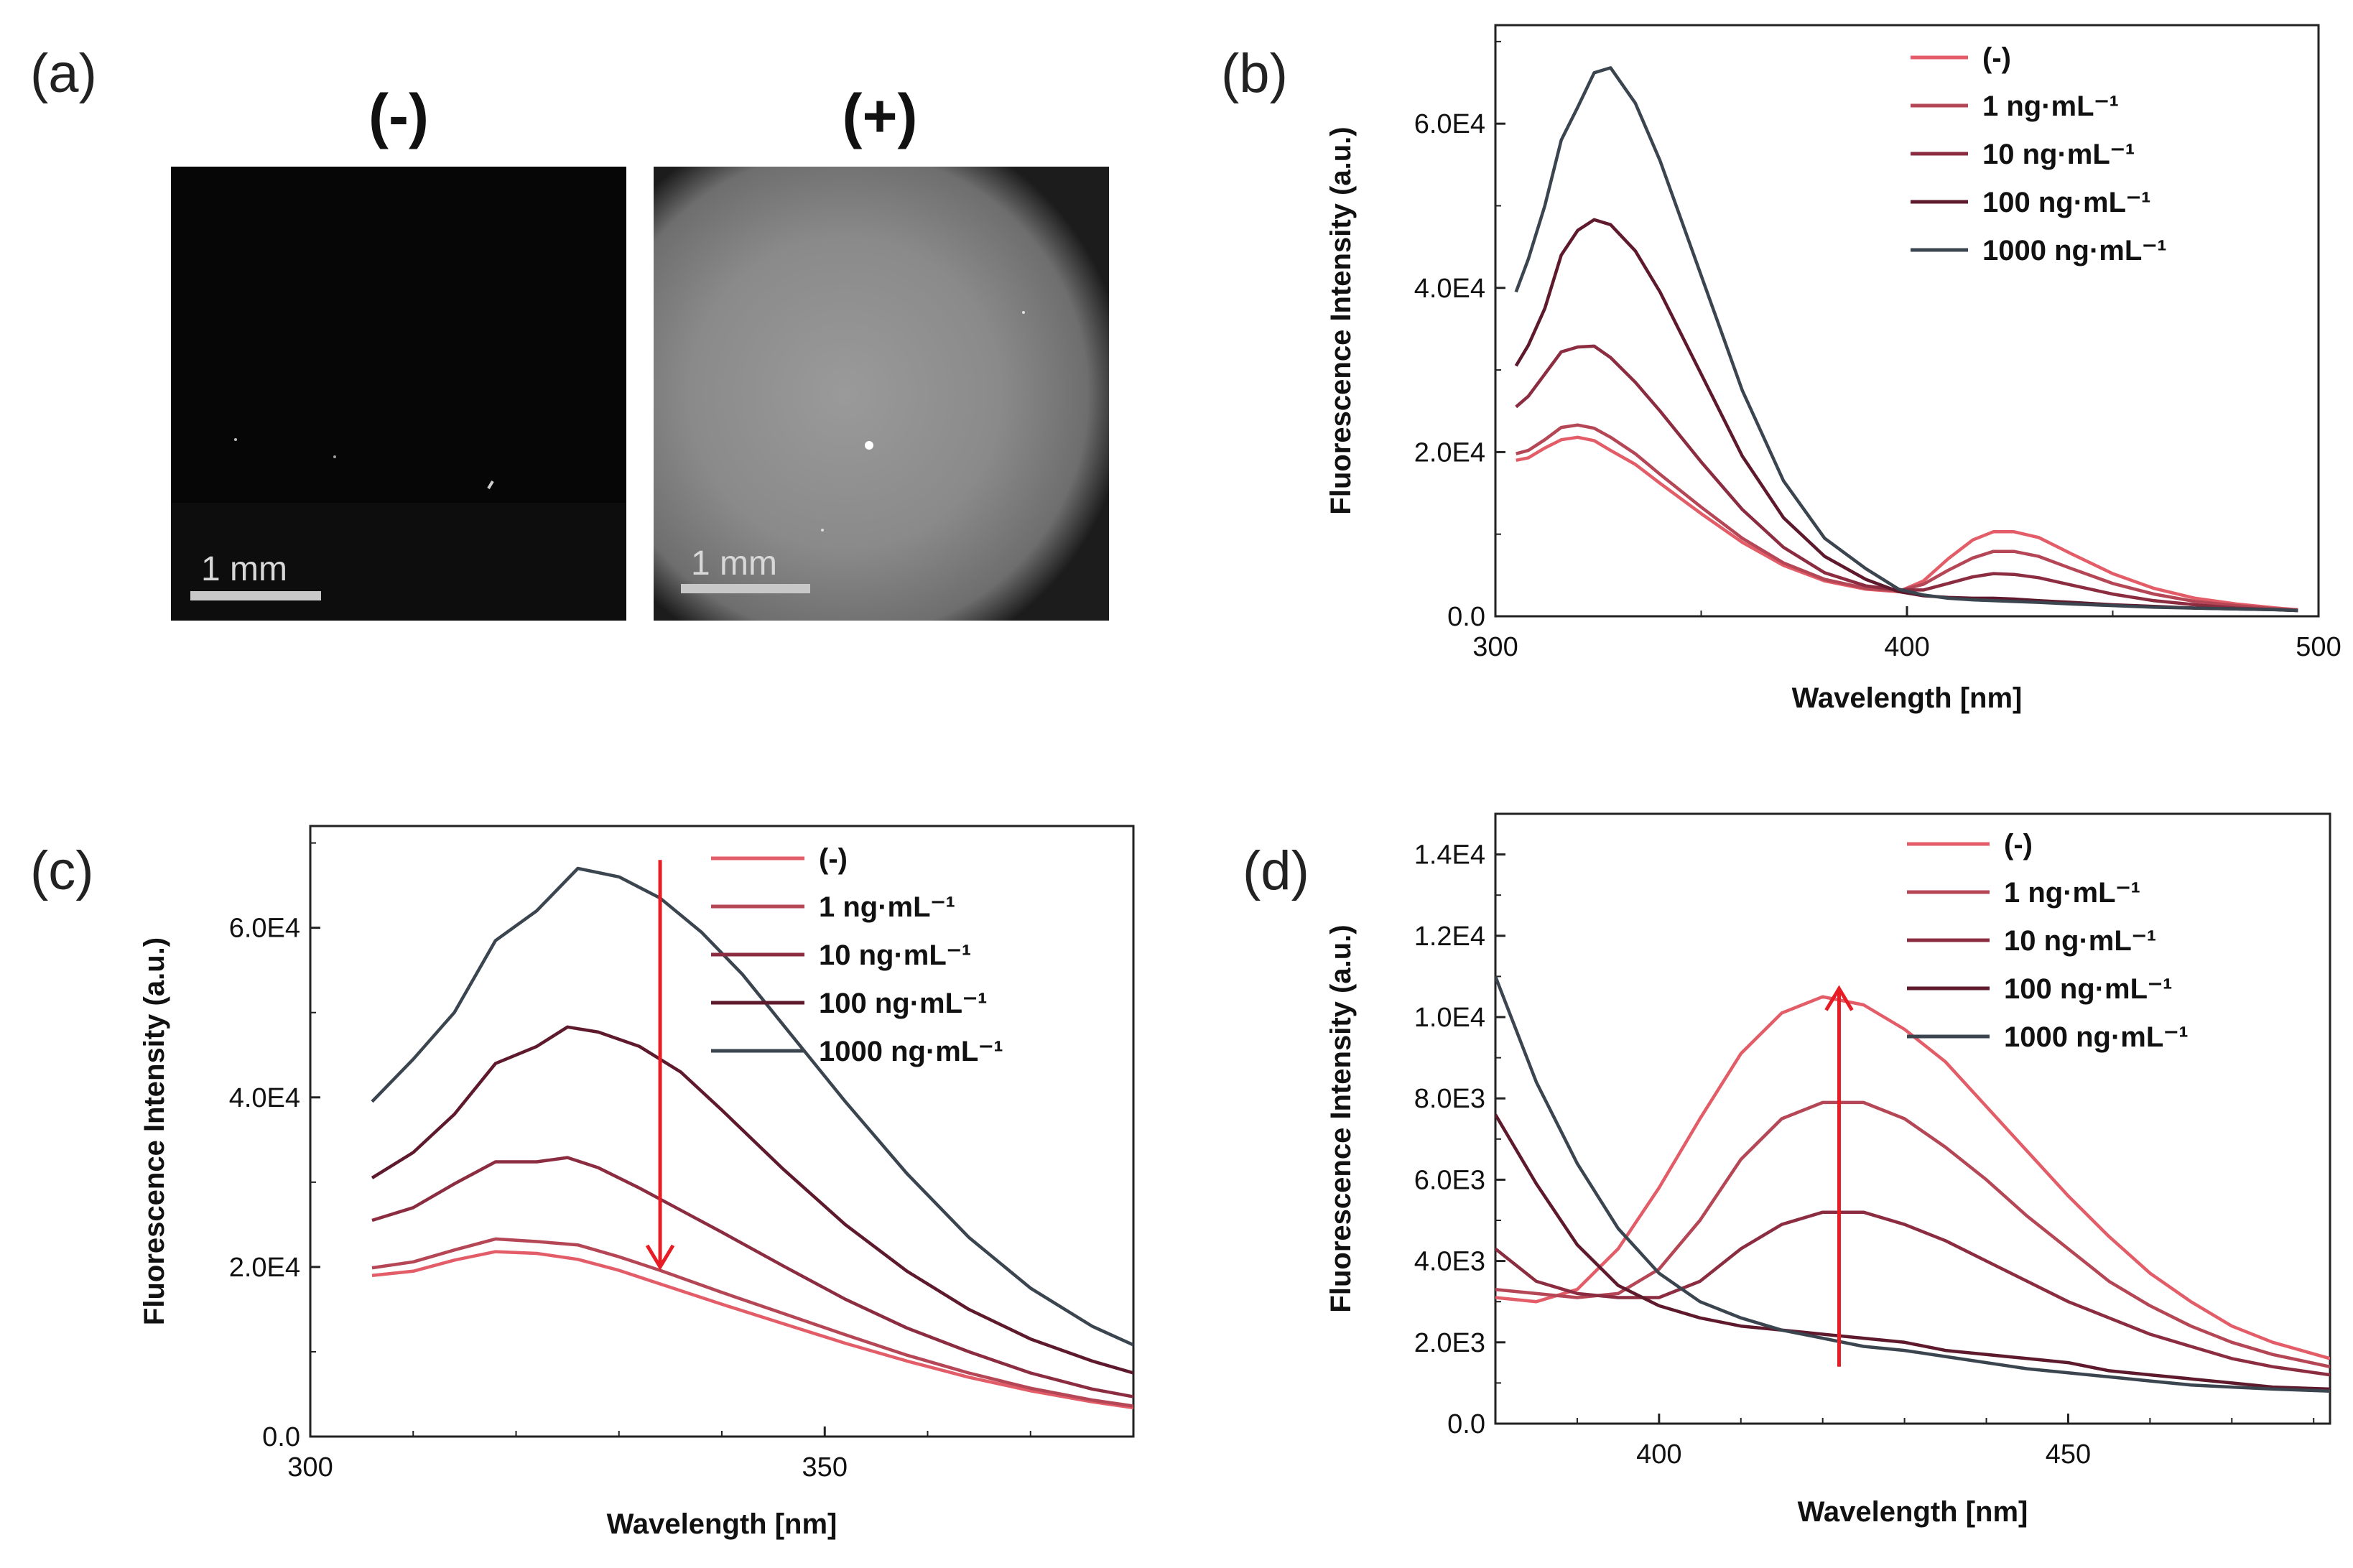  Describe the element at coordinates (880, 116) in the screenshot. I see `image-title-positive: (+)` at that location.